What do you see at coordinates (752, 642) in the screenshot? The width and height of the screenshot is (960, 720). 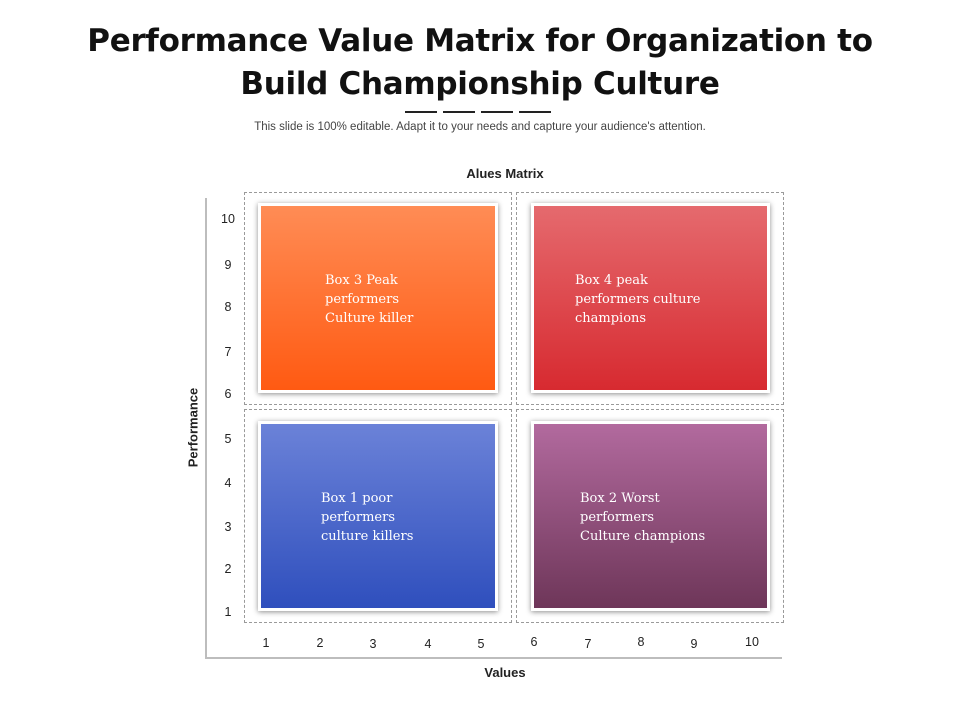 I see `x-tick-label: 10` at bounding box center [752, 642].